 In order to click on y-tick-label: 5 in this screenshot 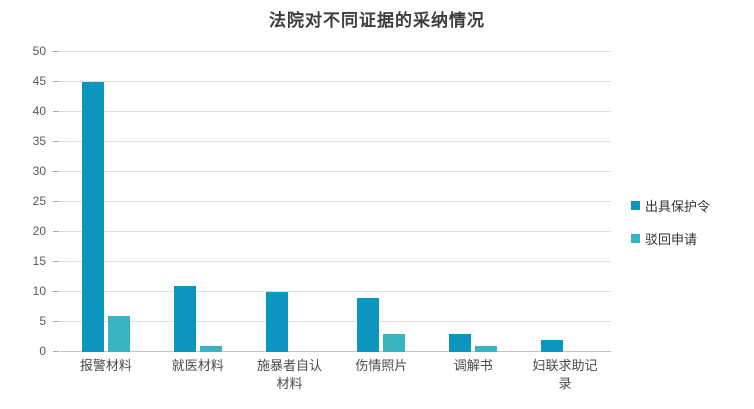, I will do `click(42, 321)`.